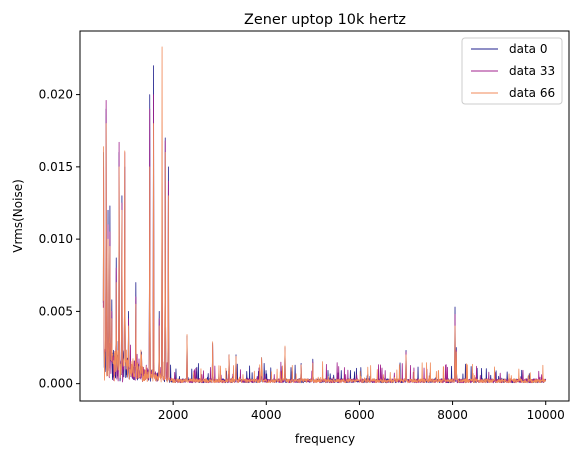 This screenshot has width=584, height=455. Describe the element at coordinates (56, 167) in the screenshot. I see `y-tick-label: 0.015` at that location.